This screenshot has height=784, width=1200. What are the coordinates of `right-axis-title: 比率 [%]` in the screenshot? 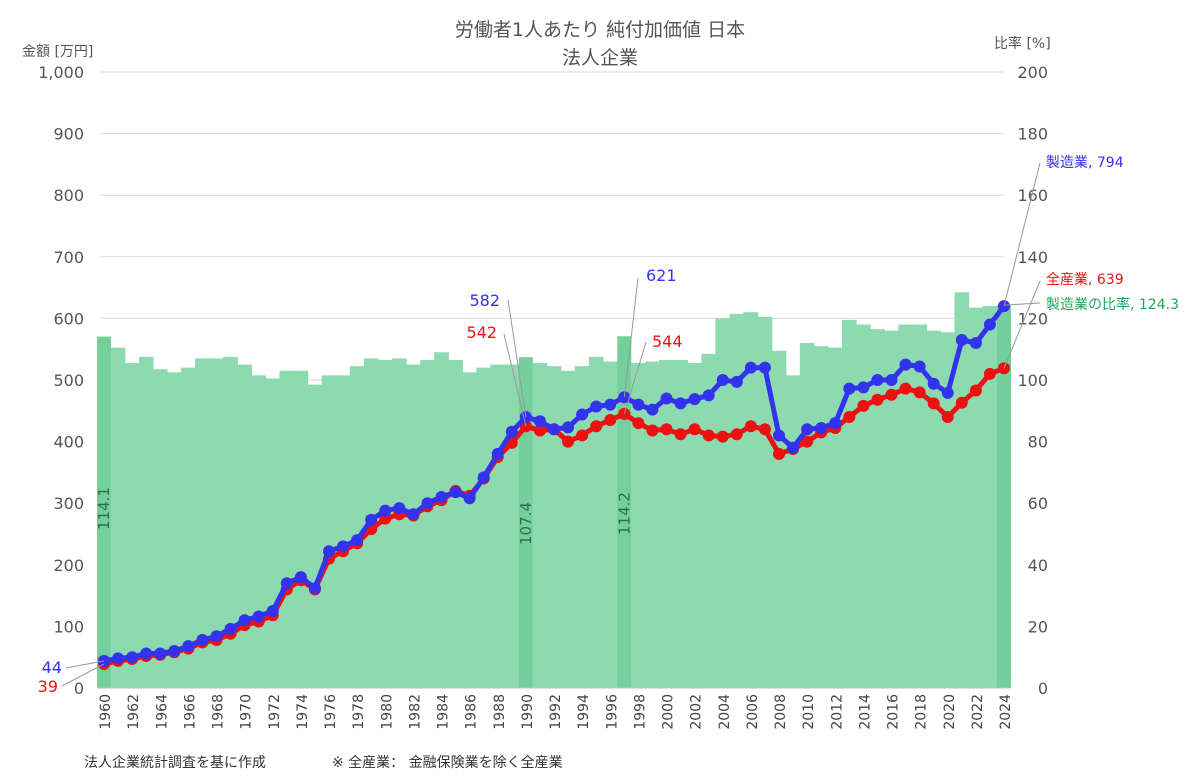 It's located at (1022, 43).